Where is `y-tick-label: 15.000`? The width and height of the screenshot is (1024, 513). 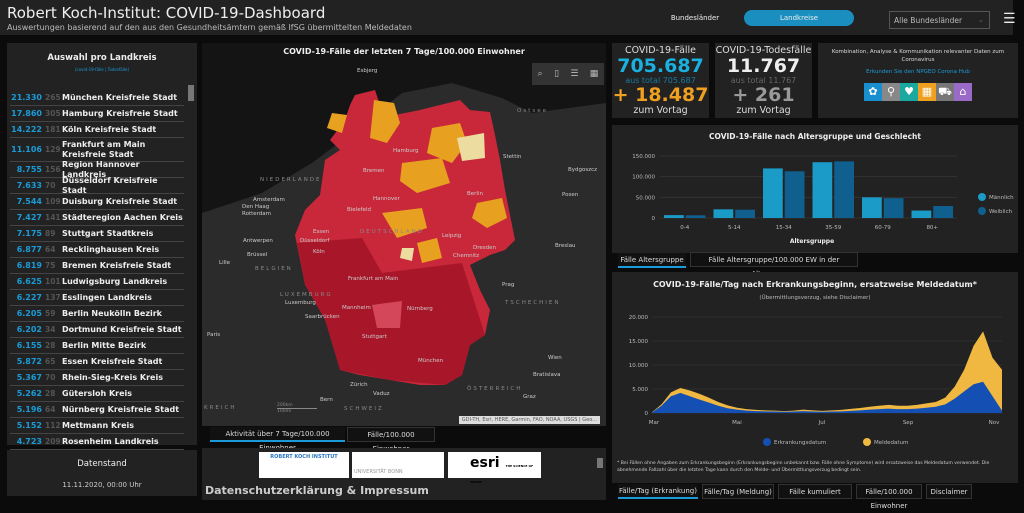 y-tick-label: 15.000 is located at coordinates (639, 342).